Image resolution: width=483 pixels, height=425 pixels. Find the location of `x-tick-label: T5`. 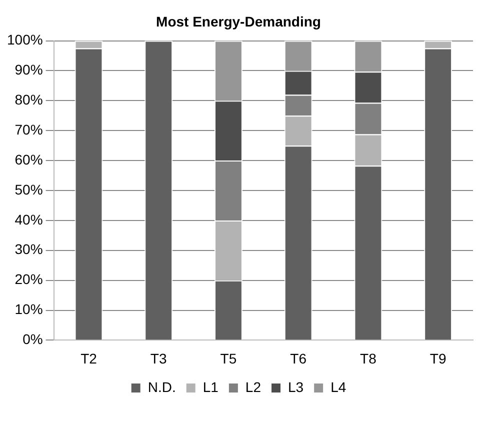

x-tick-label: T5 is located at coordinates (228, 358).